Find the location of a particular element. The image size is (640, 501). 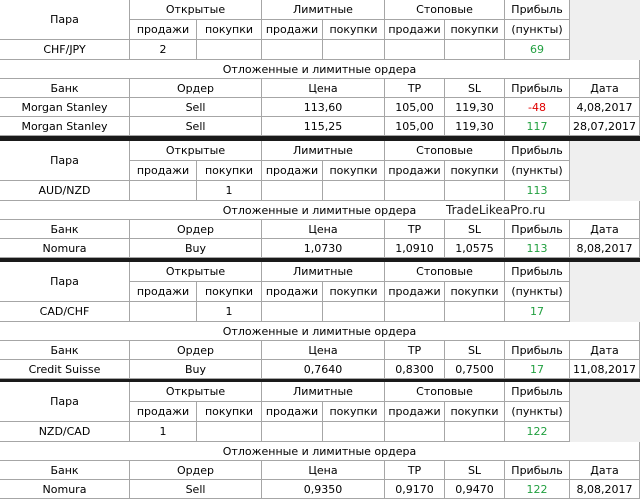

order-price: 1,0730 is located at coordinates (323, 248).